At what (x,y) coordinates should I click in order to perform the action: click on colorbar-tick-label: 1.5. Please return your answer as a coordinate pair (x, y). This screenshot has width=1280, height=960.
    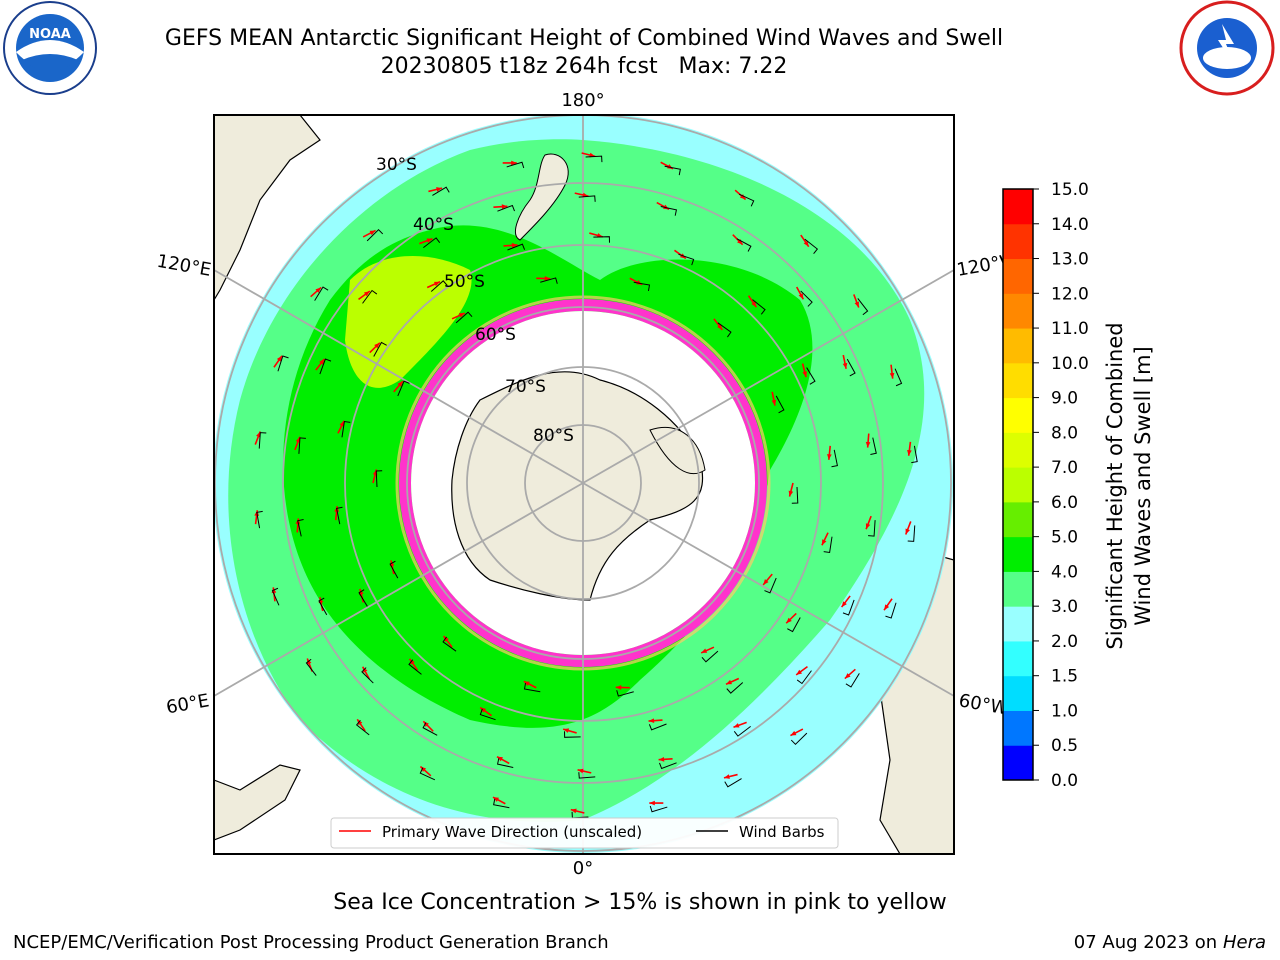
    Looking at the image, I should click on (1064, 677).